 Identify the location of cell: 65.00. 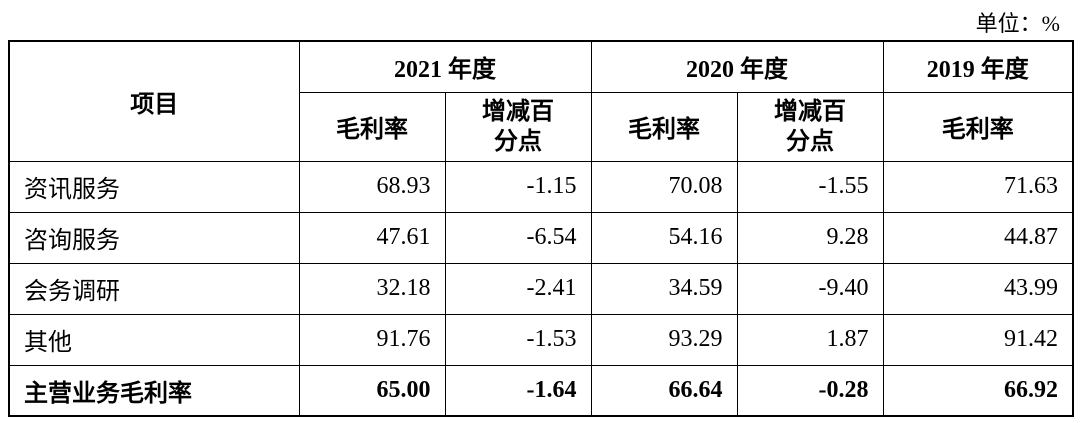
(372, 390).